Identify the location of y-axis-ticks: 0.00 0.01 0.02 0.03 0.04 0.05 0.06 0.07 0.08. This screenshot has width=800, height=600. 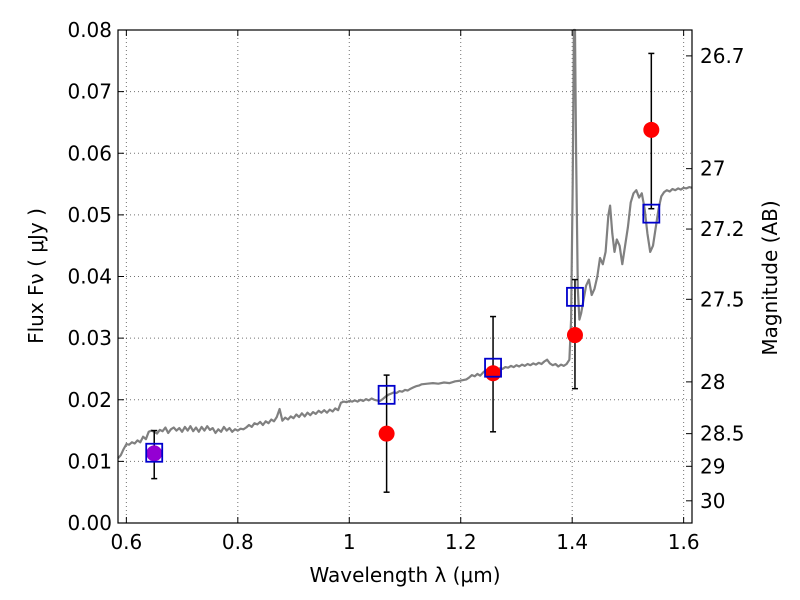
(95, 276).